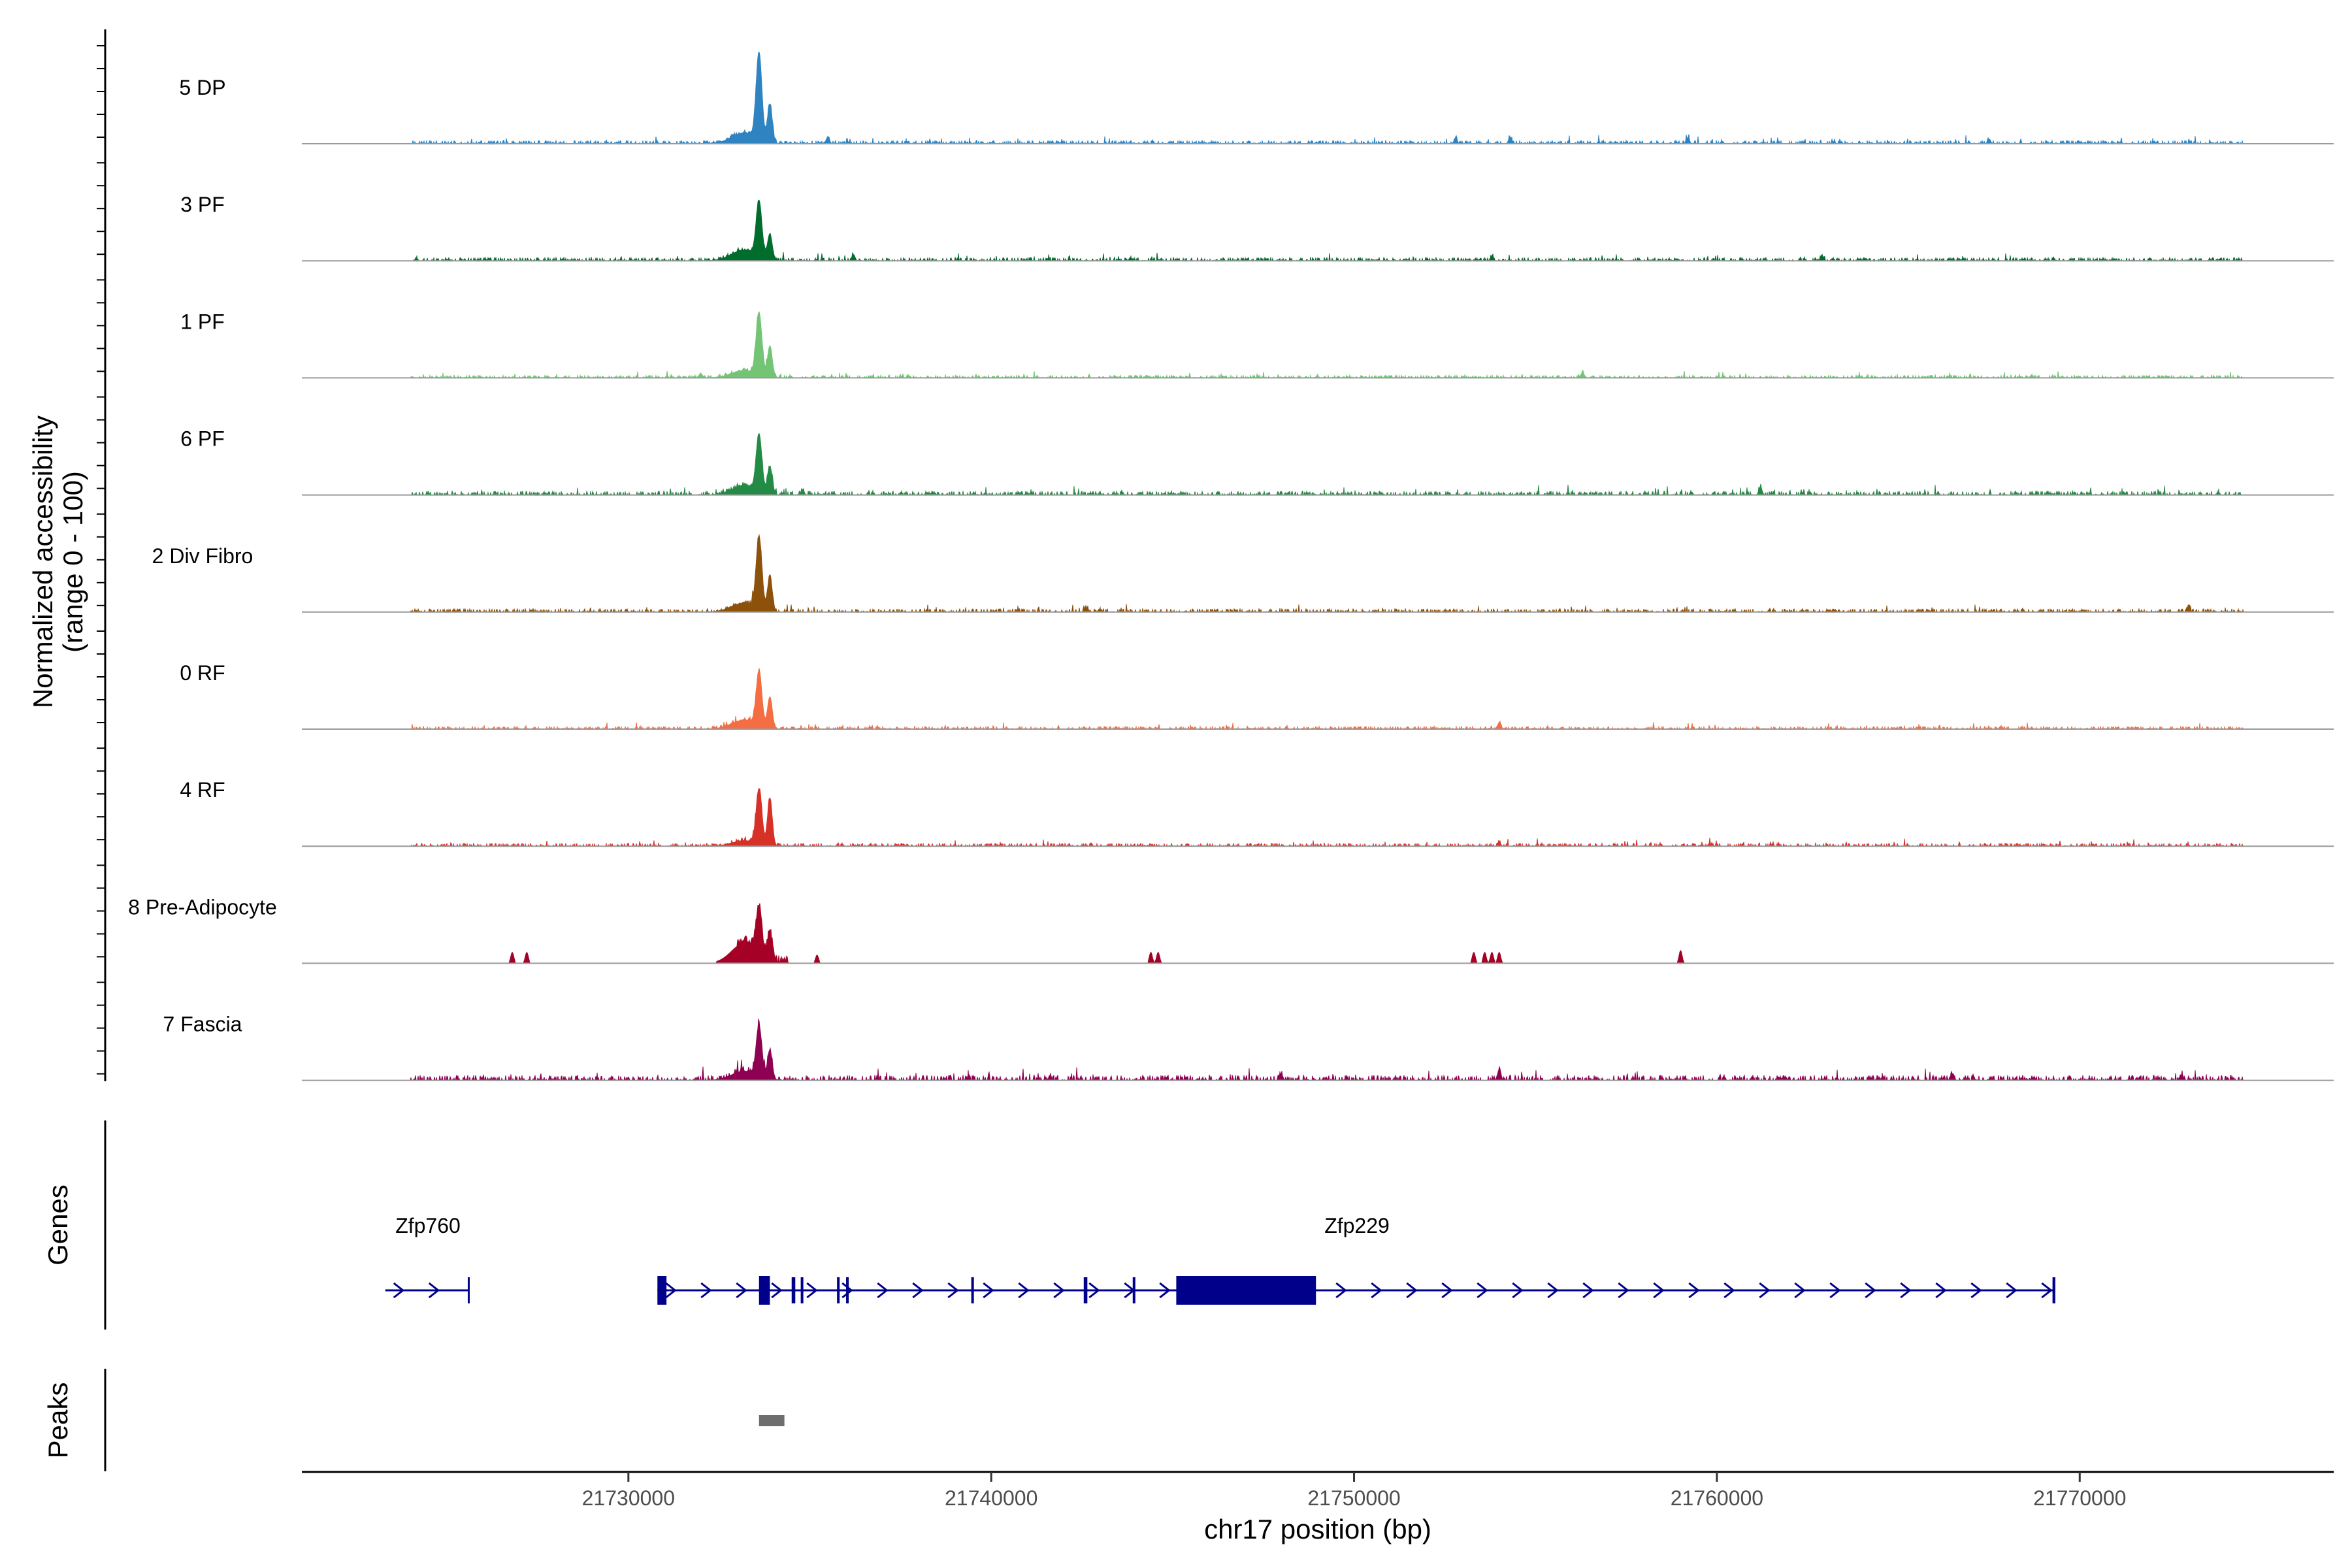  Describe the element at coordinates (202, 790) in the screenshot. I see `track-label: 4 RF` at that location.